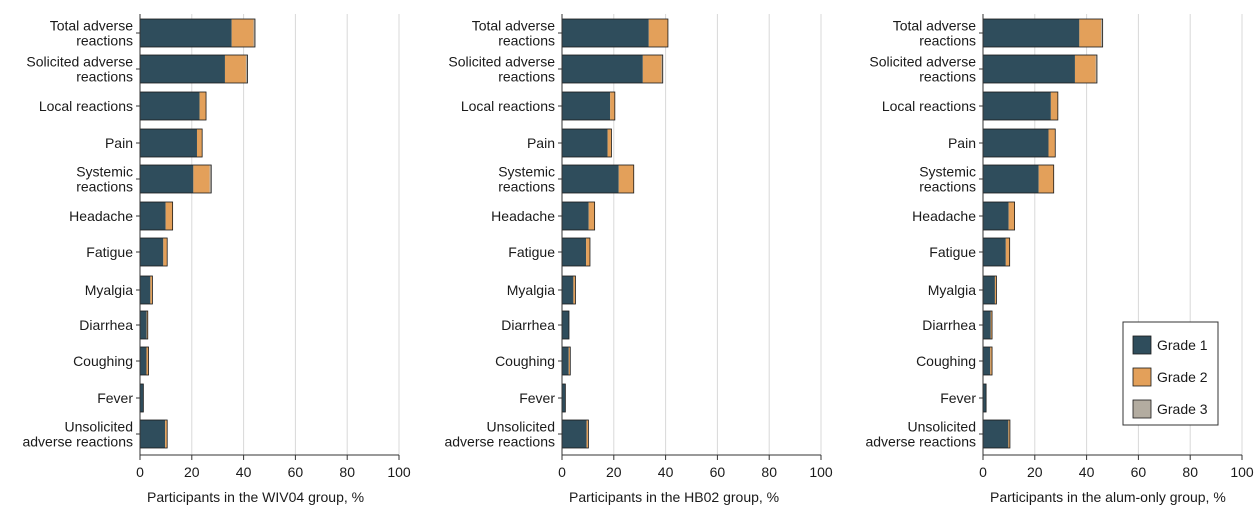 The width and height of the screenshot is (1260, 519). Describe the element at coordinates (531, 290) in the screenshot. I see `category-label: Myalgia` at that location.